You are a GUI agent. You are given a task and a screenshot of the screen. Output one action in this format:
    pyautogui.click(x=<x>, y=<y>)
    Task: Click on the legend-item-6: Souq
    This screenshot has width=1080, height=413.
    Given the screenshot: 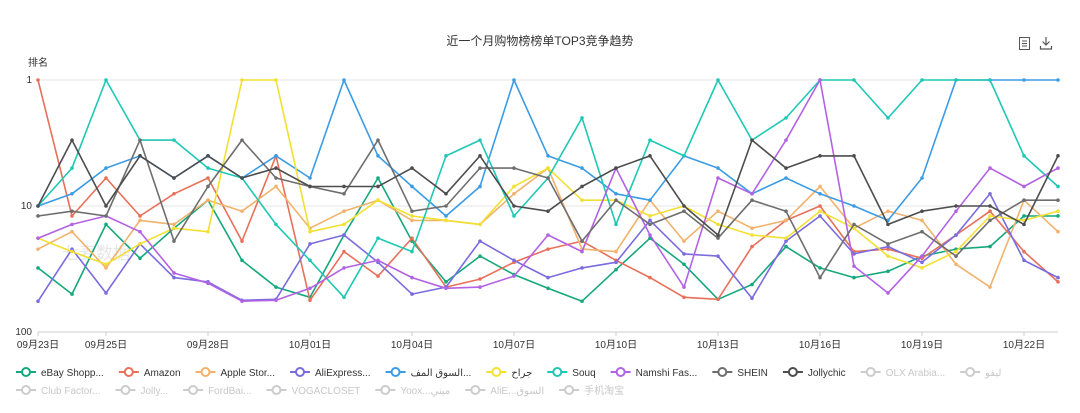 What is the action you would take?
    pyautogui.click(x=571, y=373)
    